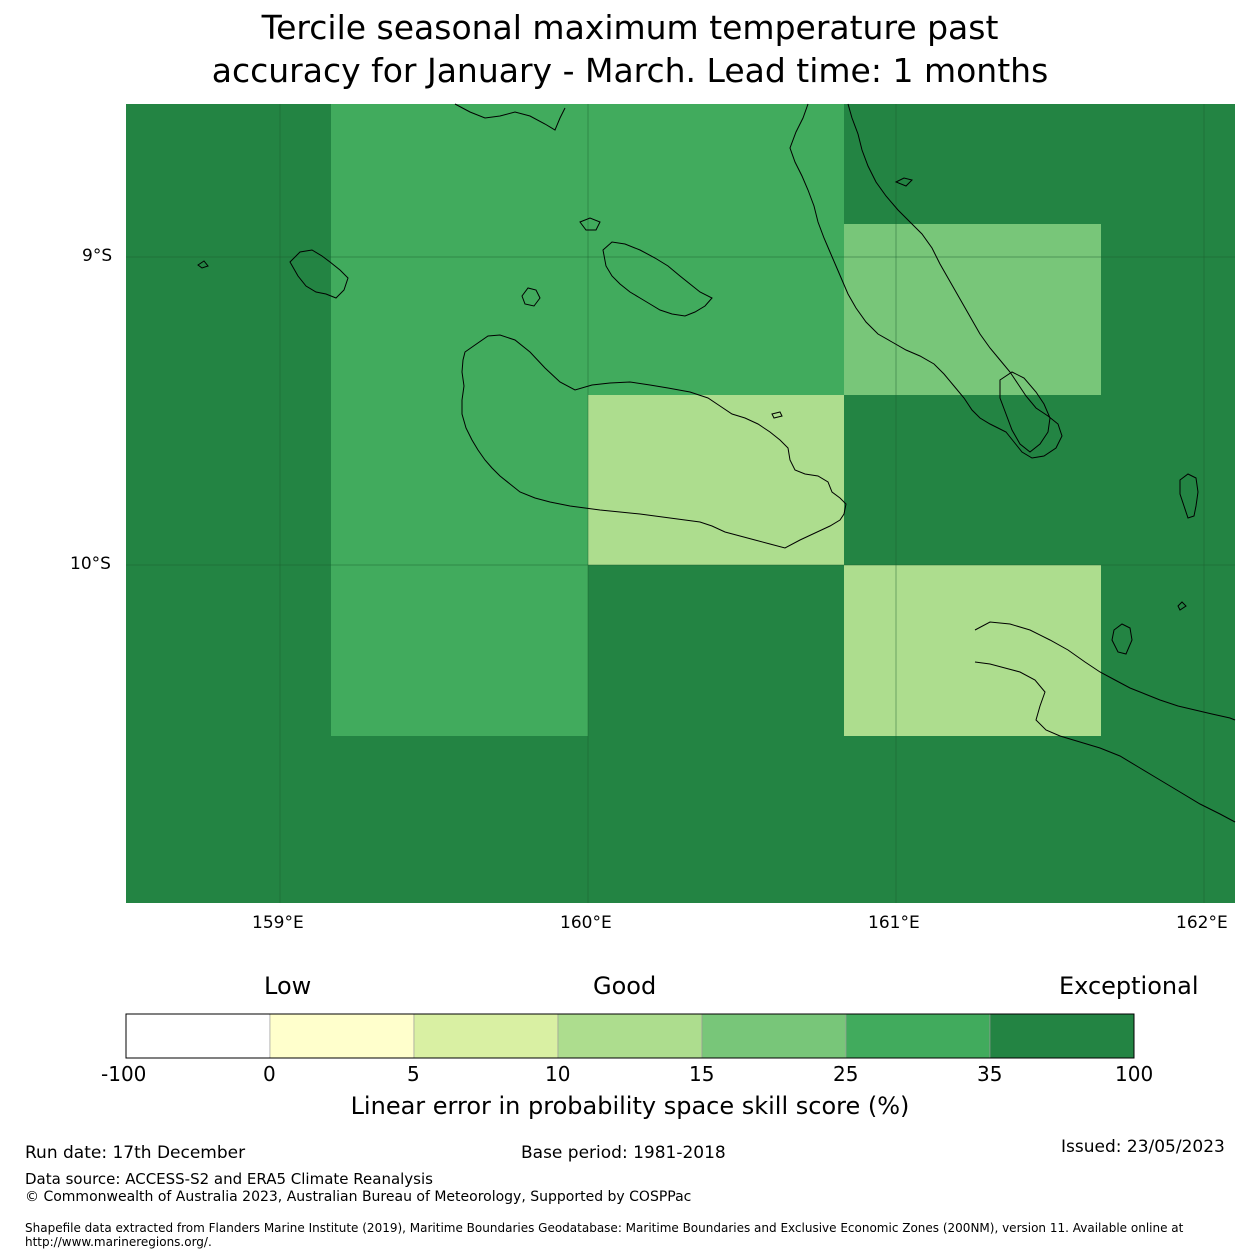 This screenshot has width=1260, height=1260. What do you see at coordinates (990, 1074) in the screenshot?
I see `colorbar-tick: 35` at bounding box center [990, 1074].